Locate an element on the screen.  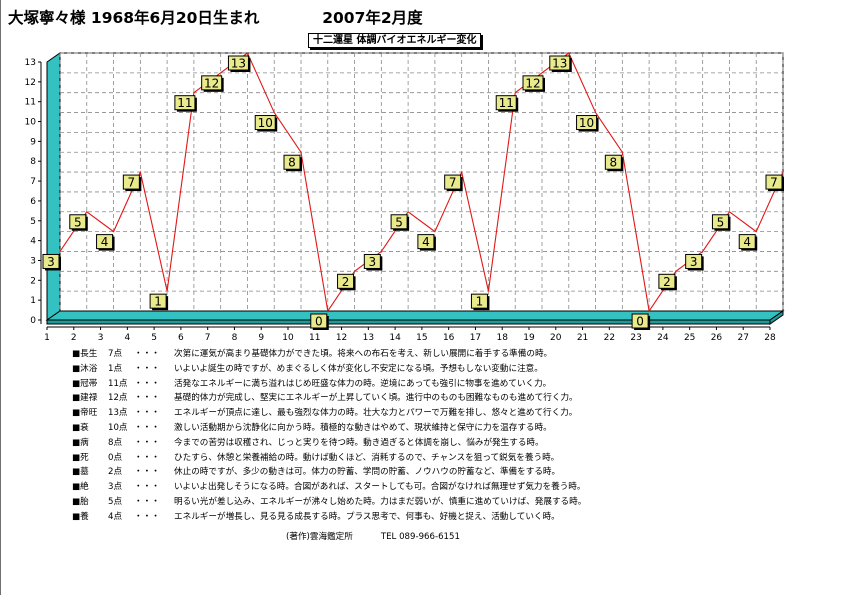
data-label-value: 2 is located at coordinates (346, 282).